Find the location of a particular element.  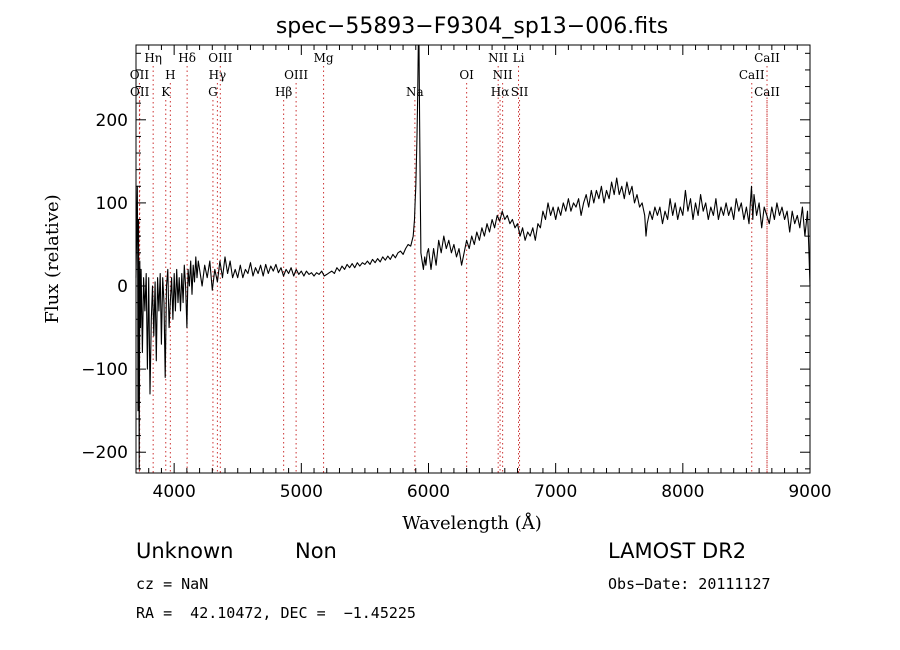

x-tick-label: 9000 is located at coordinates (809, 492).